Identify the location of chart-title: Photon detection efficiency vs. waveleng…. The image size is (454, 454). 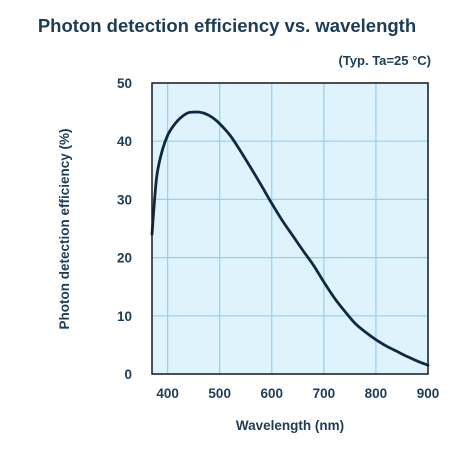
(227, 25).